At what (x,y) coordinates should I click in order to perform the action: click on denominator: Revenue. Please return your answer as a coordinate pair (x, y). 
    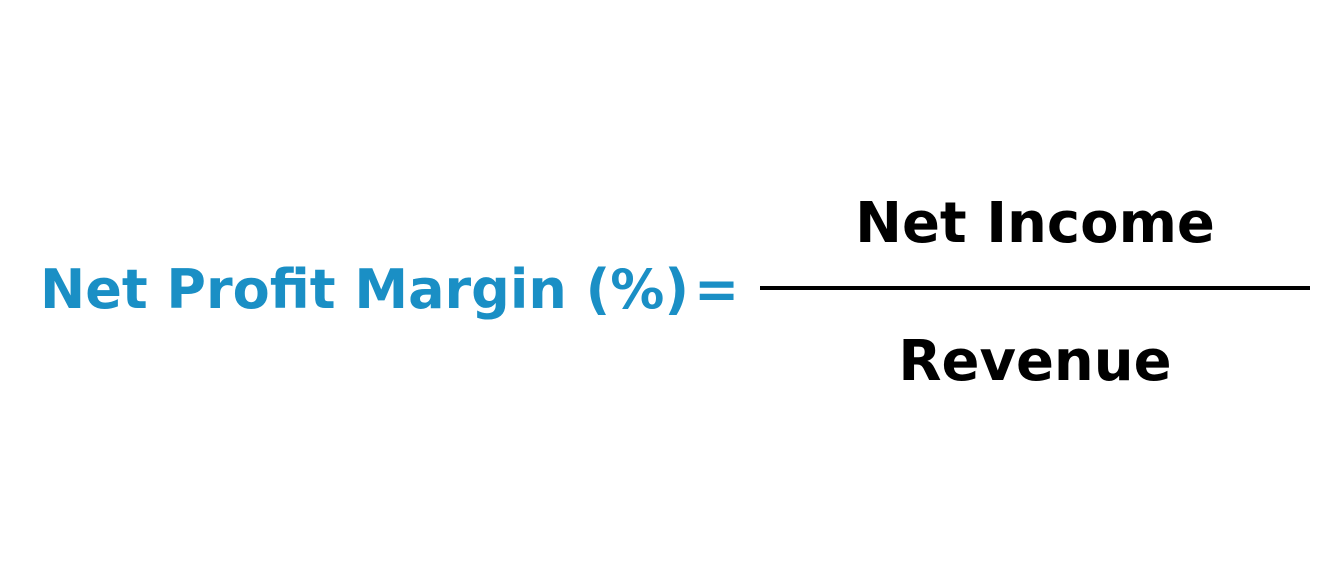
    Looking at the image, I should click on (1035, 361).